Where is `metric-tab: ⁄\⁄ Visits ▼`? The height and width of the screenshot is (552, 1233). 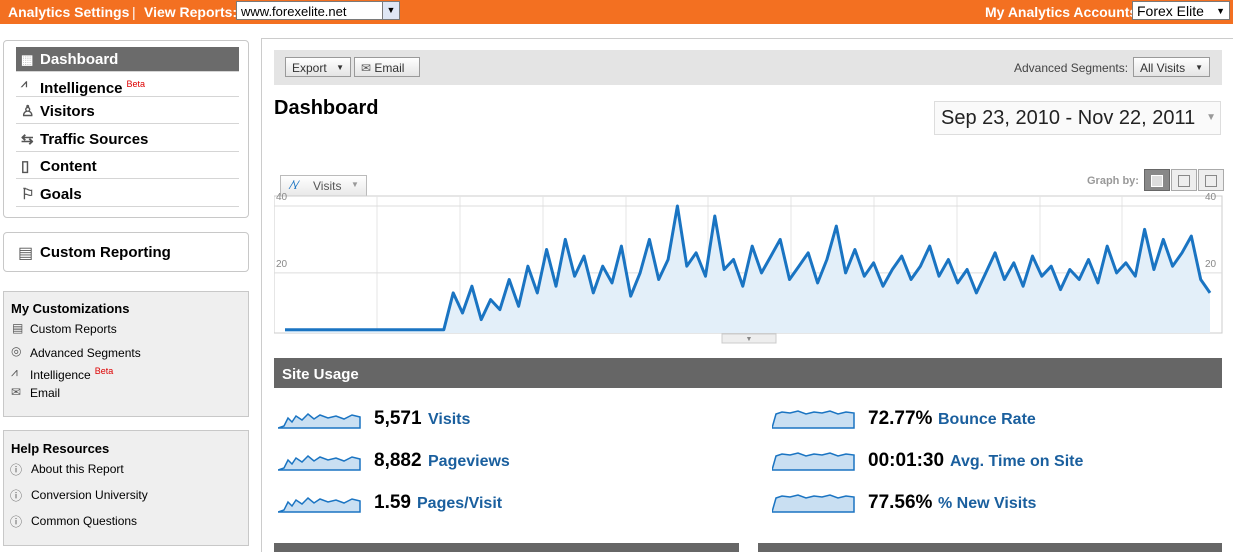 metric-tab: ⁄\⁄ Visits ▼ is located at coordinates (323, 185).